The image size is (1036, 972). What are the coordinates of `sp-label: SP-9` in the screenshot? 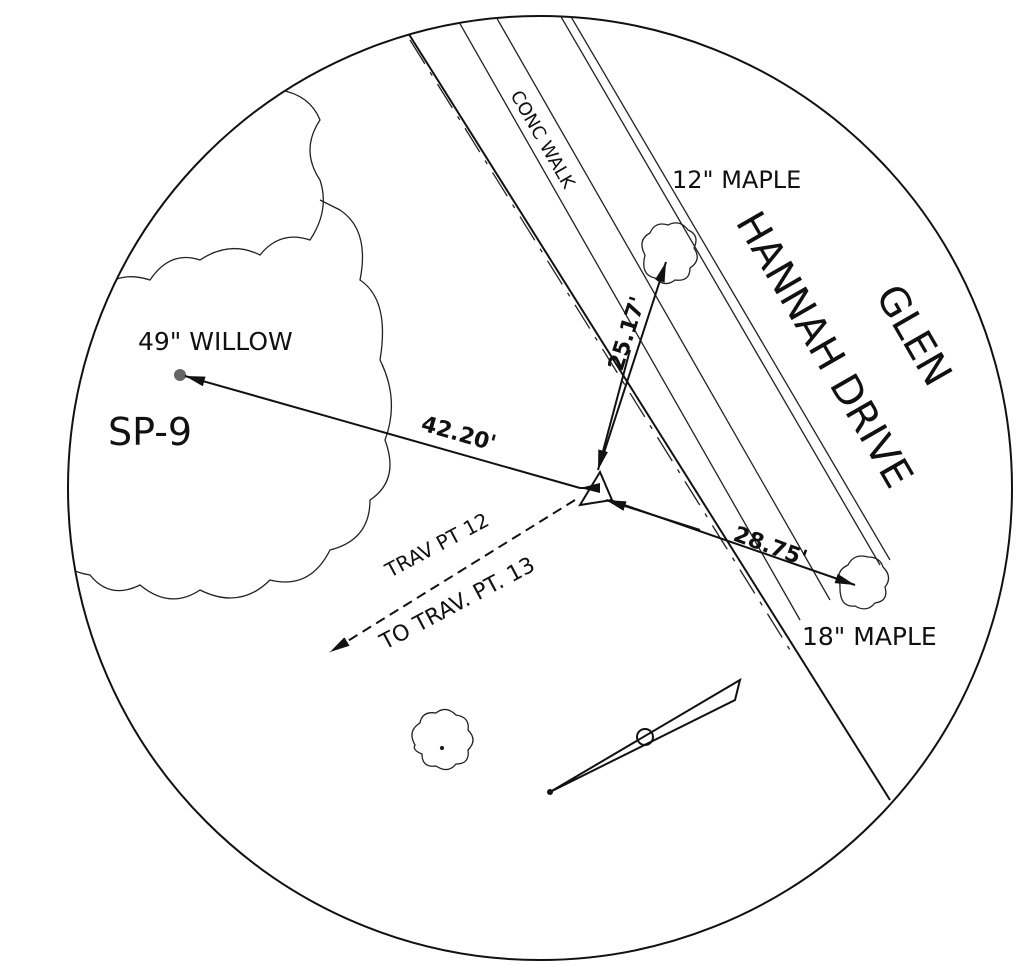 It's located at (150, 432).